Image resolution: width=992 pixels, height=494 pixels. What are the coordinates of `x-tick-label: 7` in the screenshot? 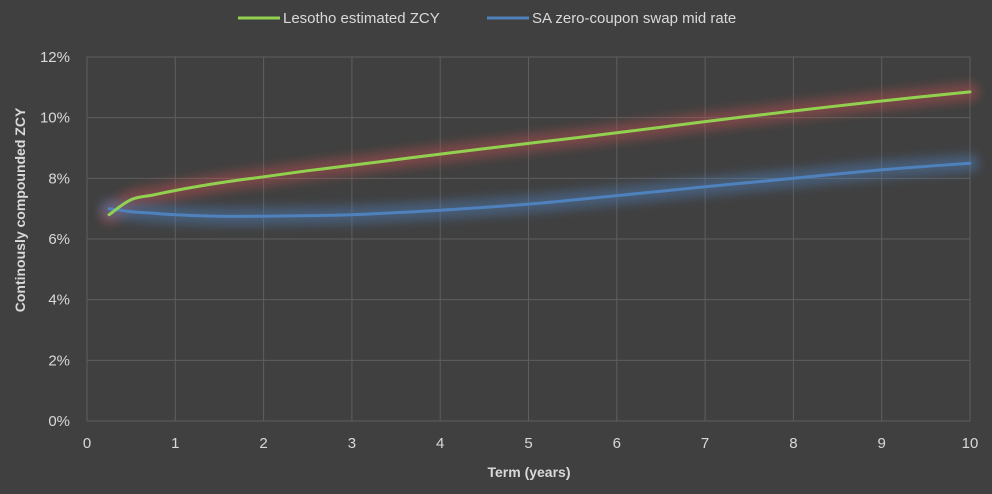 It's located at (705, 443).